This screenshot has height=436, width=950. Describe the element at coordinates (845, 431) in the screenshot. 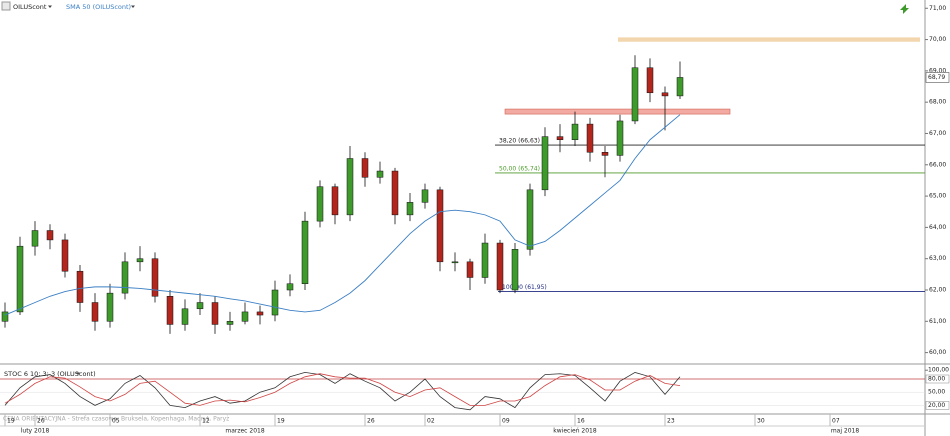

I see `month-label: maj 2018` at that location.